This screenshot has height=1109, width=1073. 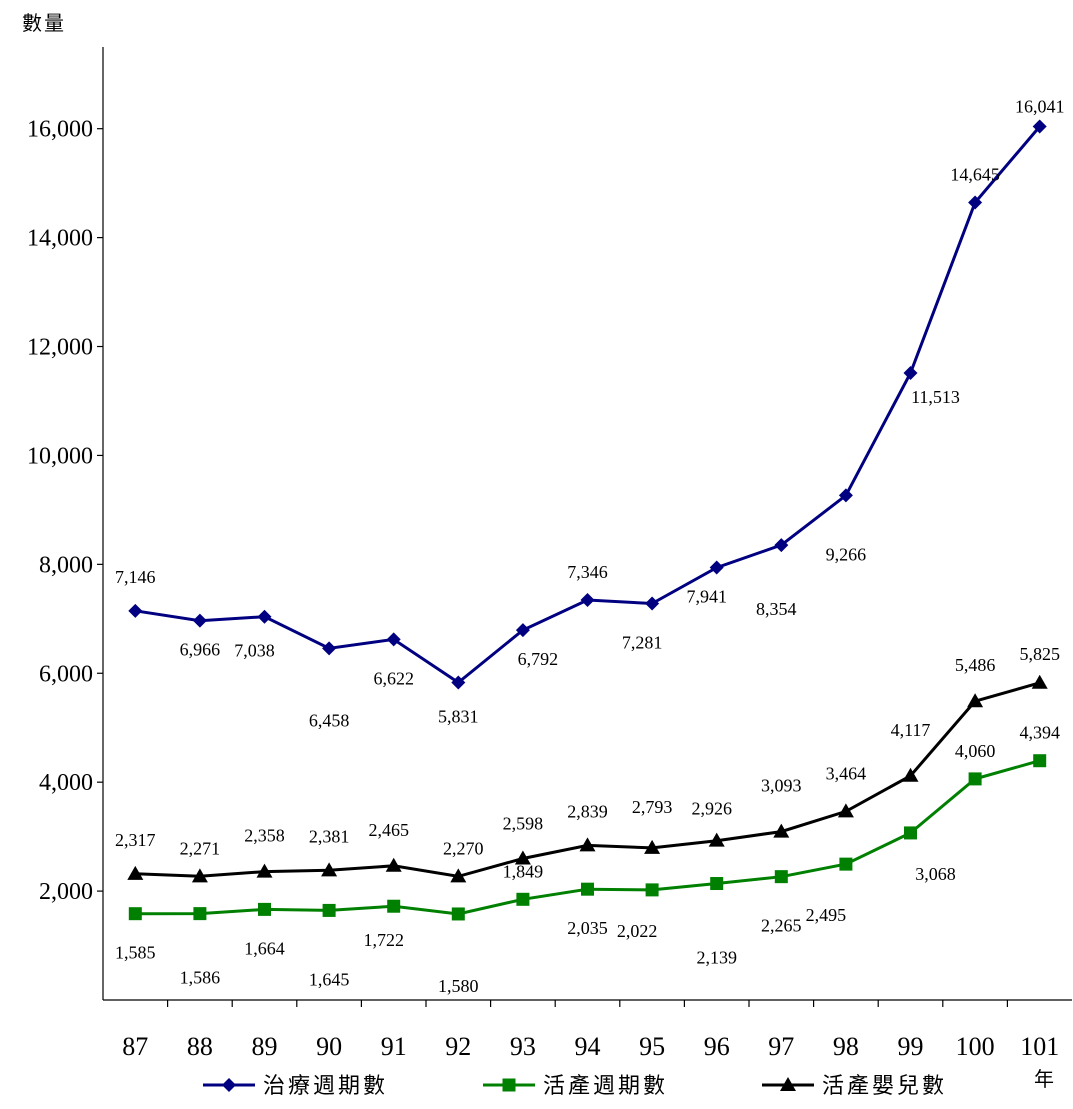 I want to click on data-label: 2,022, so click(x=637, y=931).